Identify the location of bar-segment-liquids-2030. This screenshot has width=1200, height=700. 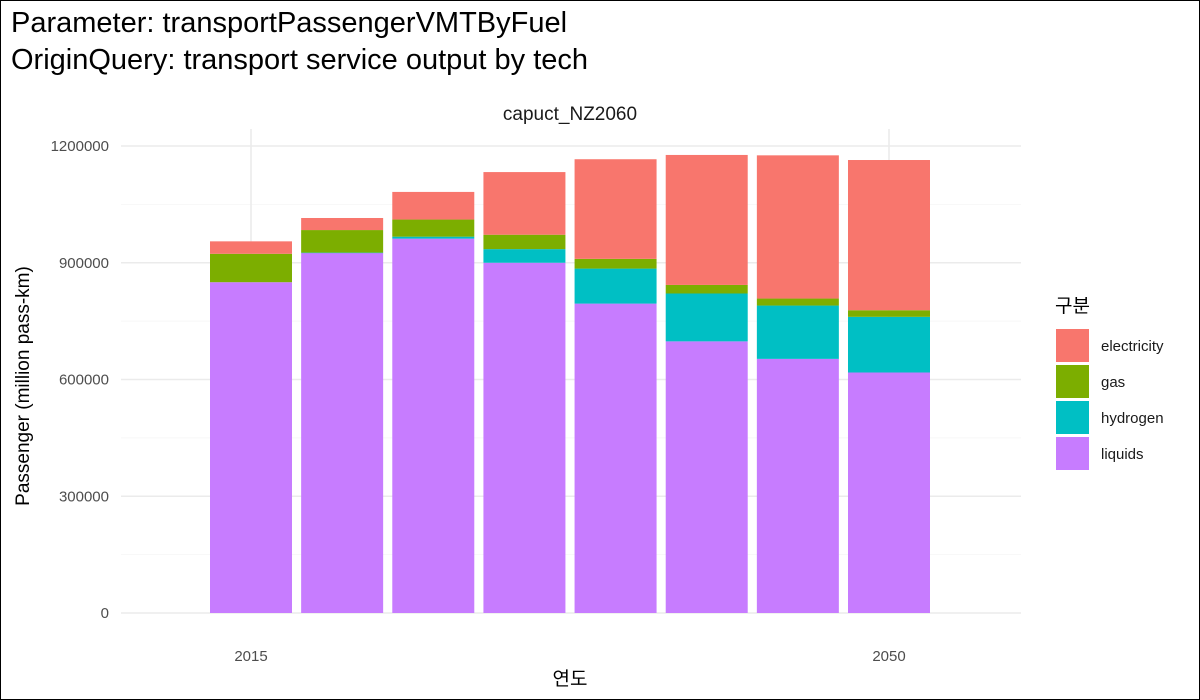
(524, 437).